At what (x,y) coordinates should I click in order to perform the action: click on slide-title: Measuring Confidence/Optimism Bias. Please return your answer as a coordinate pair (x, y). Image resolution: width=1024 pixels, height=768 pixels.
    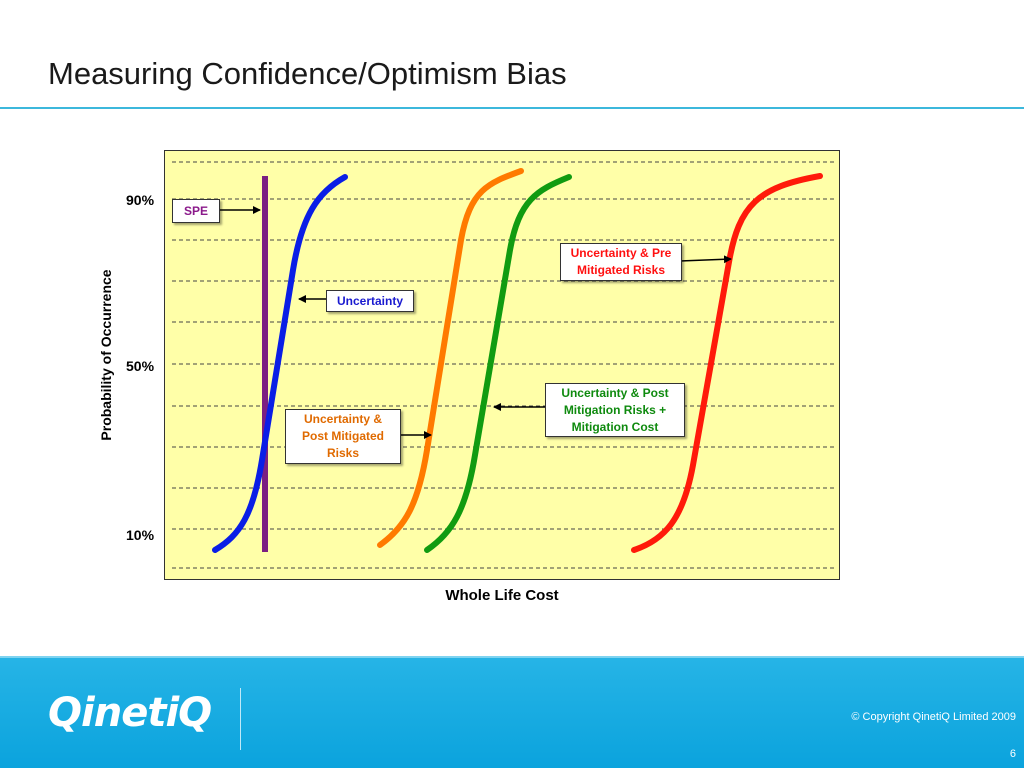
    Looking at the image, I should click on (307, 73).